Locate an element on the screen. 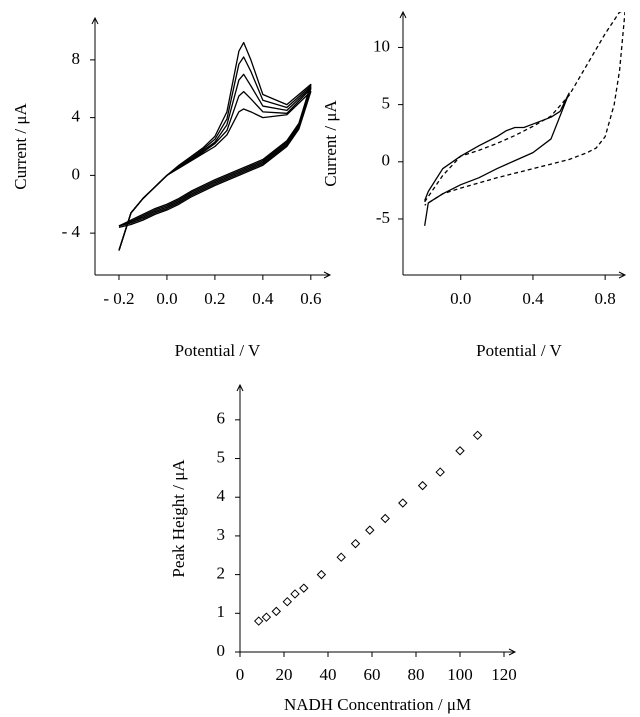  x-tick-label: 60 is located at coordinates (372, 674).